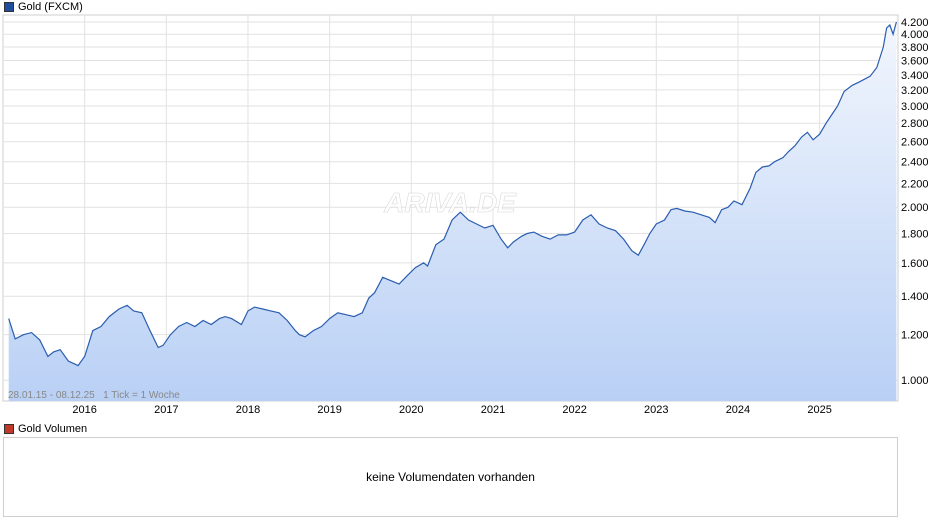  I want to click on y-tick-label: 1.800, so click(915, 234).